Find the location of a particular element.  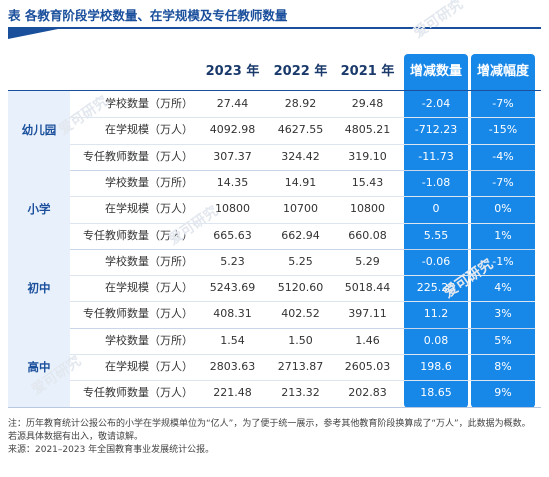

column-header-2021: 2021 年 is located at coordinates (367, 71).